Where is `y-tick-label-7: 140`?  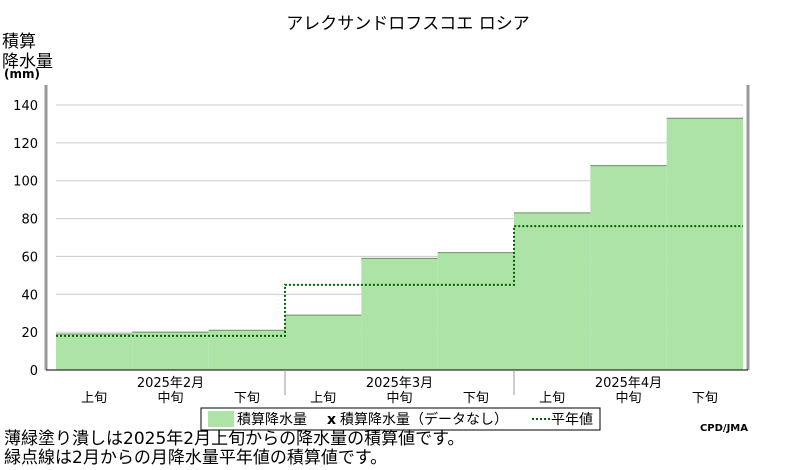
y-tick-label-7: 140 is located at coordinates (25, 106).